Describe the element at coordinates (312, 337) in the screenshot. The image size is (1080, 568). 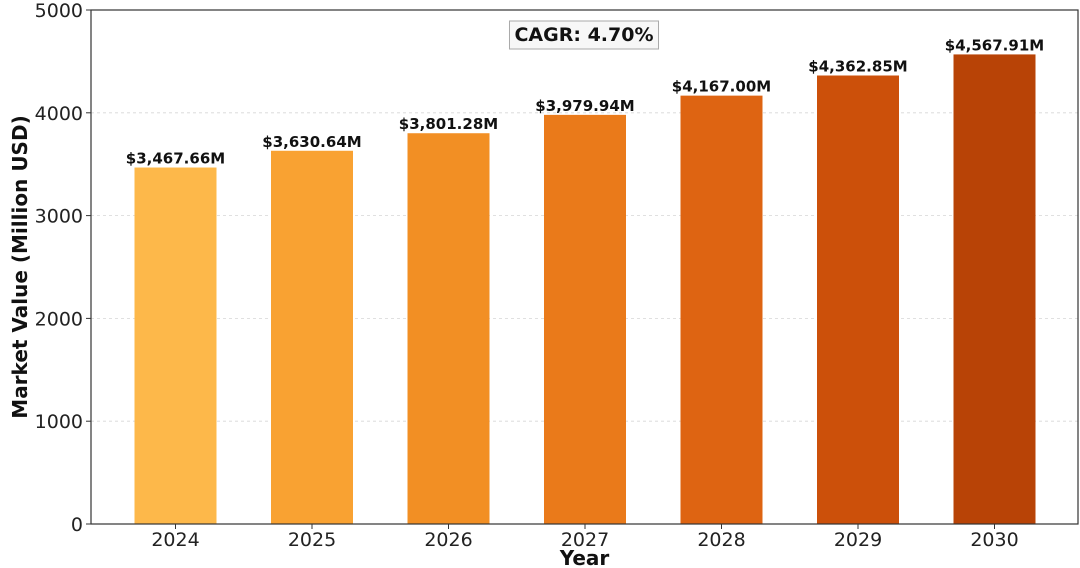
I see `bar-2025` at that location.